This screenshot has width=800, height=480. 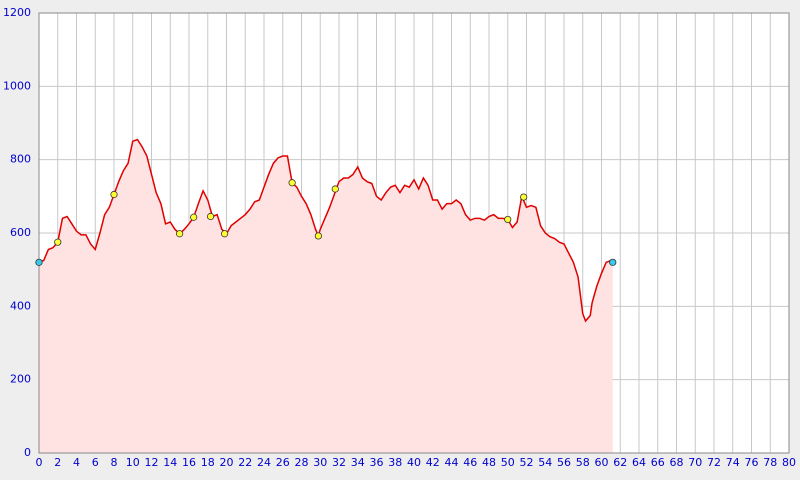 I want to click on x-tick-label: 78, so click(x=770, y=462).